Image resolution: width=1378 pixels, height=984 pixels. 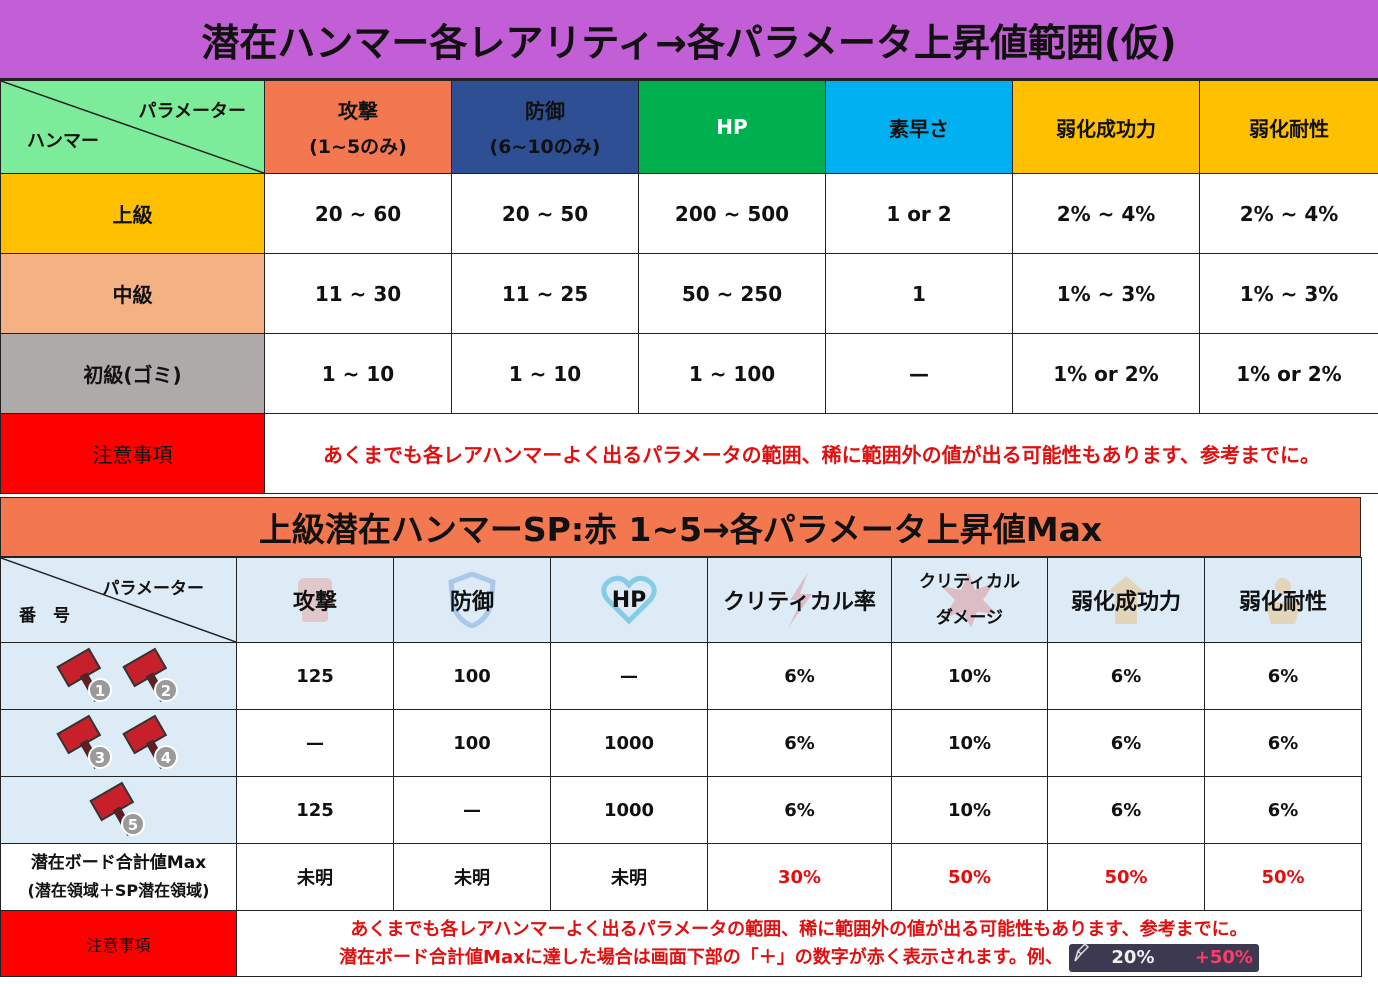 I want to click on header-attack: 攻撃, so click(x=315, y=600).